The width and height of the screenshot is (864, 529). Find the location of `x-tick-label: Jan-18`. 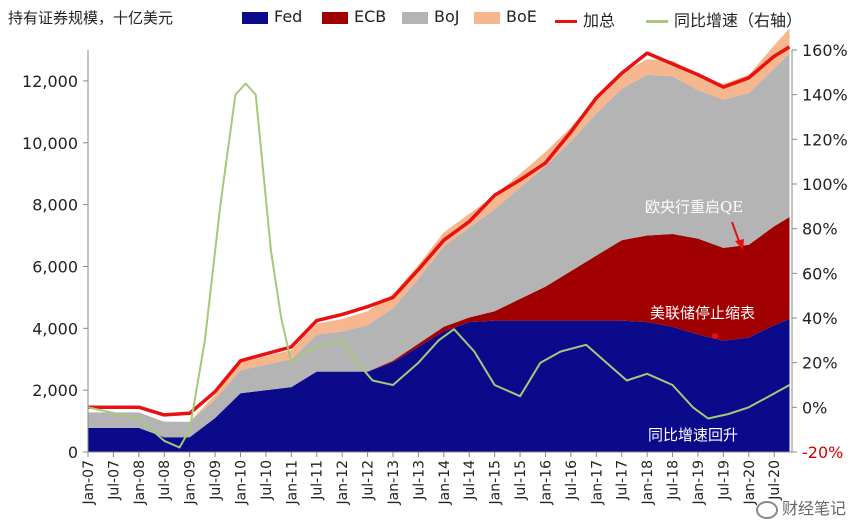

x-tick-label: Jan-18 is located at coordinates (648, 482).